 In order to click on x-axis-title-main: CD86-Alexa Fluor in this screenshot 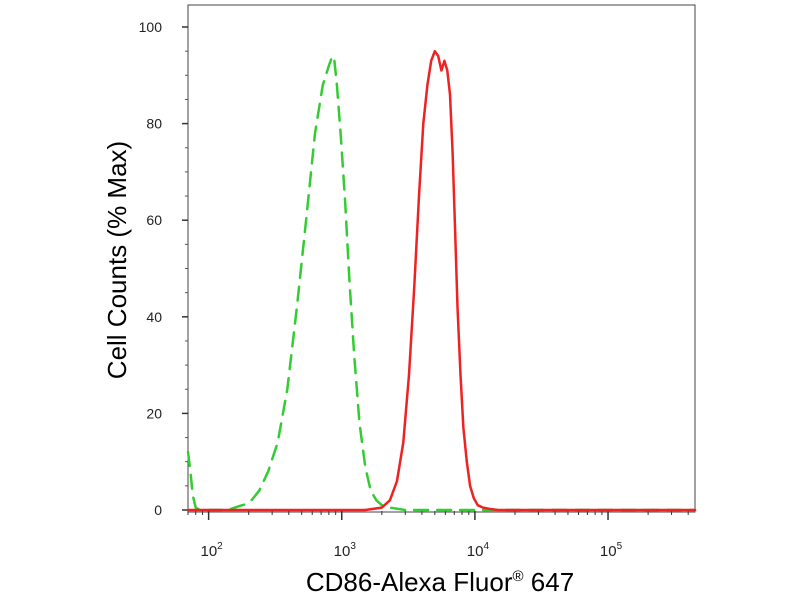, I will do `click(409, 582)`.